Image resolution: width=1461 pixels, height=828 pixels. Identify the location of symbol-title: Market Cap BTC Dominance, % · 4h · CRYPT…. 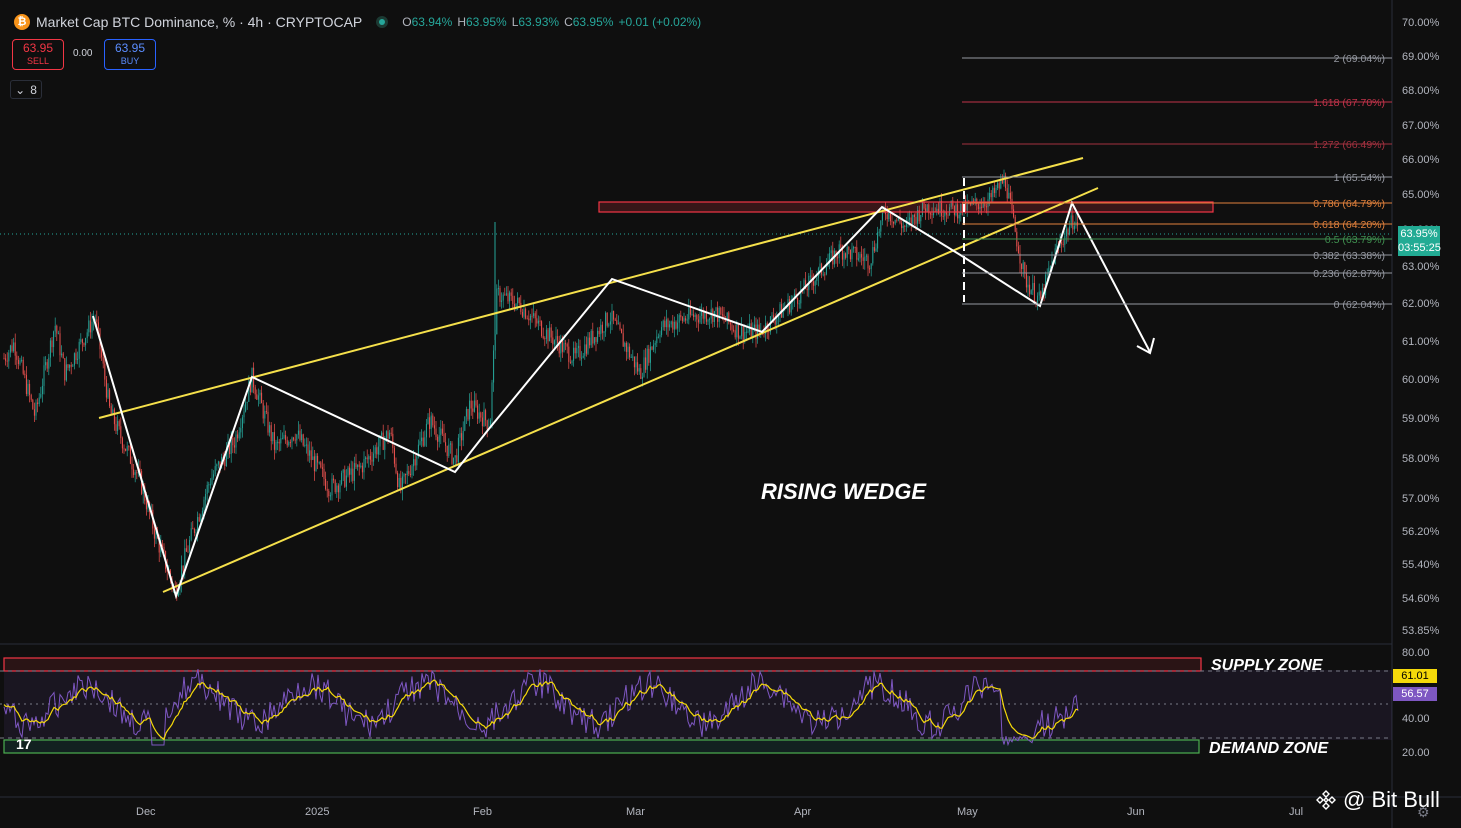
(199, 22).